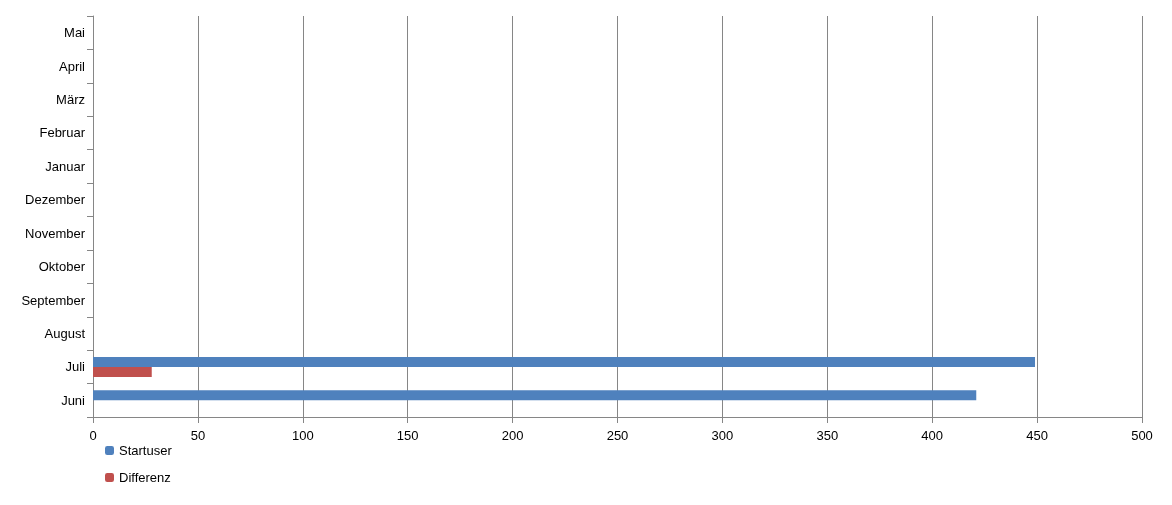 The width and height of the screenshot is (1172, 505). What do you see at coordinates (53, 300) in the screenshot?
I see `y-tick-label: September` at bounding box center [53, 300].